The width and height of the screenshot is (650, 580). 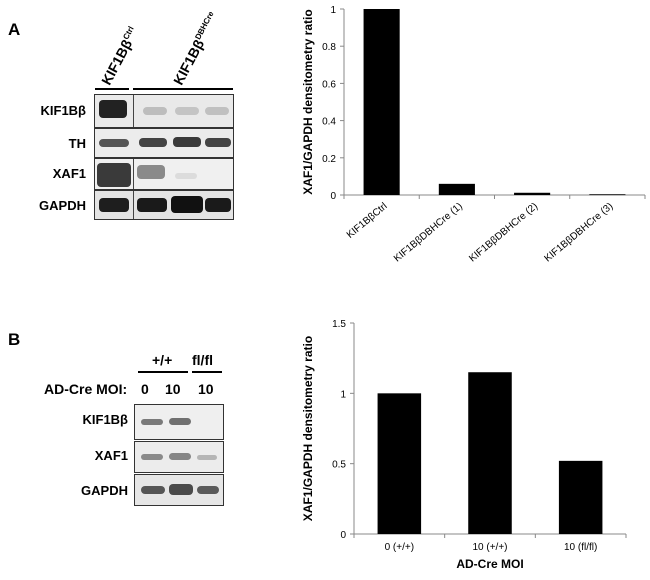 What do you see at coordinates (179, 422) in the screenshot?
I see `blot-b-kif1b` at bounding box center [179, 422].